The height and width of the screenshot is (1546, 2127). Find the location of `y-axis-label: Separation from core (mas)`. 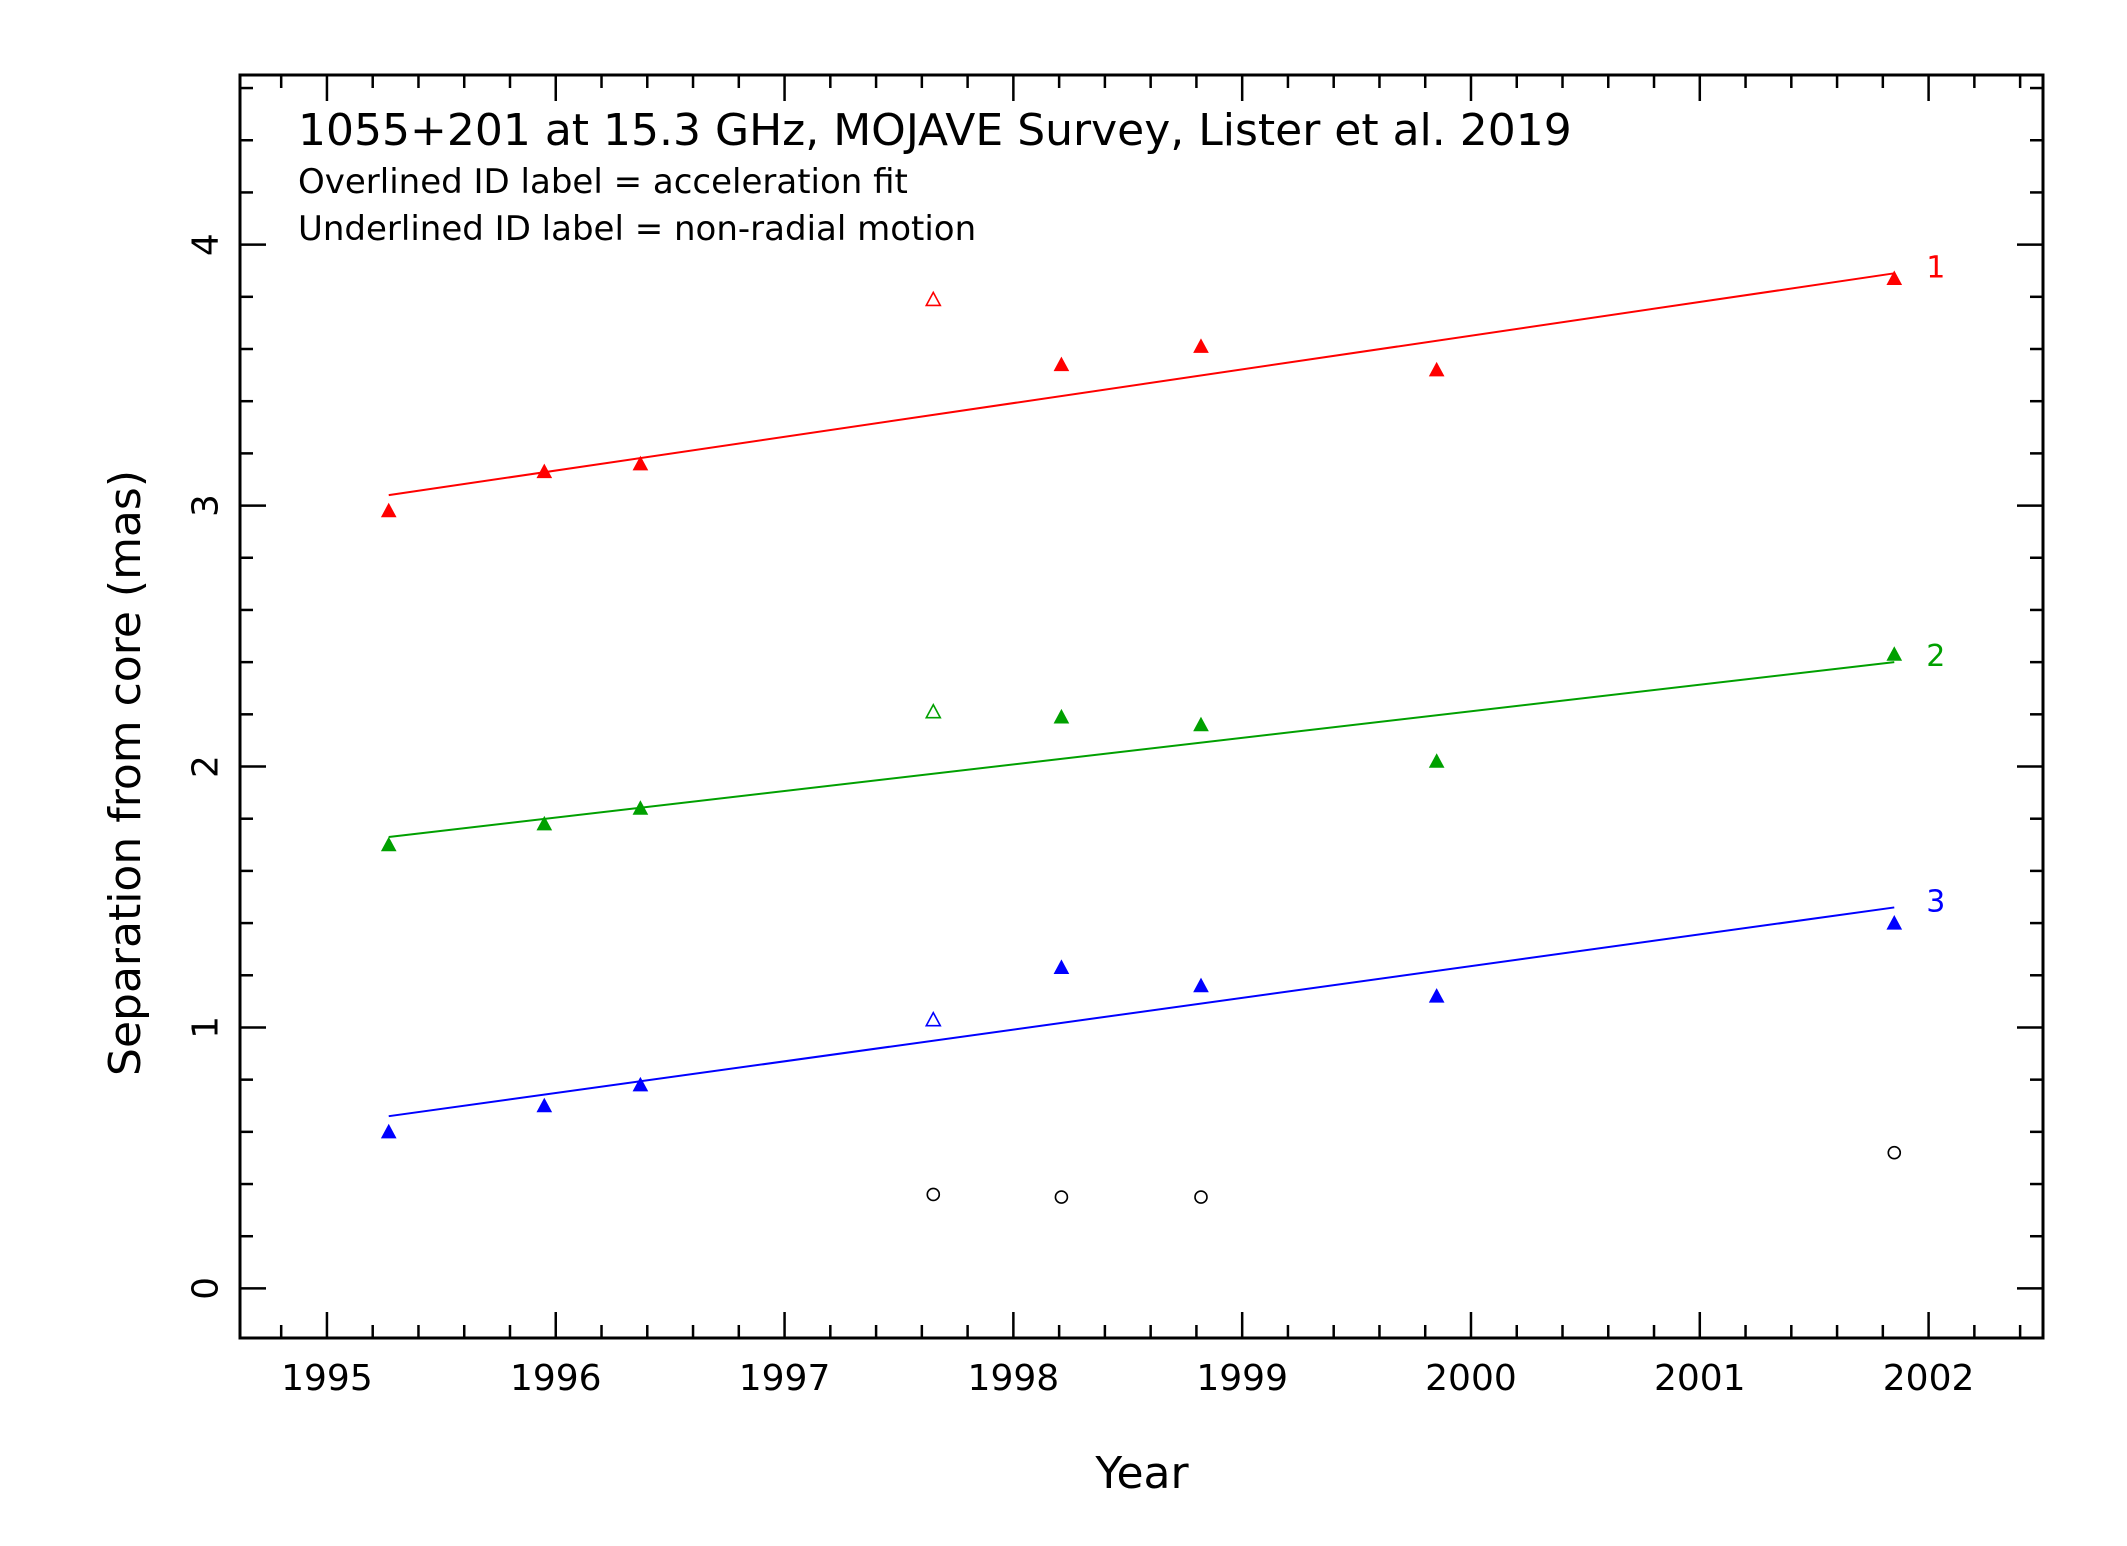

y-axis-label: Separation from core (mas) is located at coordinates (125, 773).